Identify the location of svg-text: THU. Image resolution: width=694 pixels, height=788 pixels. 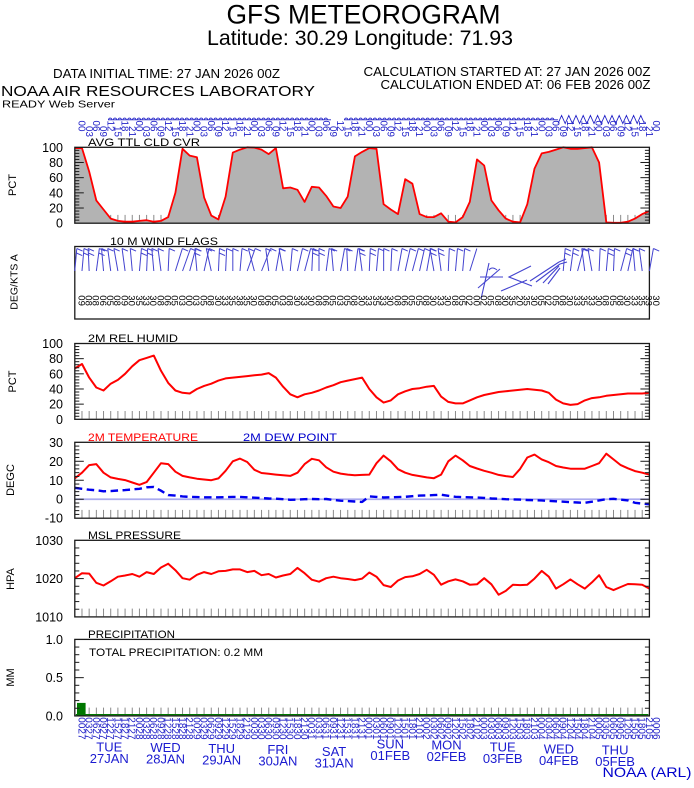
(221, 748).